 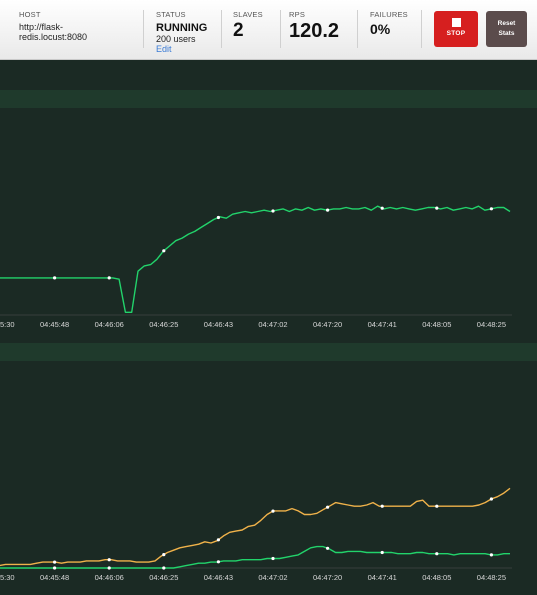 What do you see at coordinates (456, 33) in the screenshot?
I see `stop-button-label: STOP` at bounding box center [456, 33].